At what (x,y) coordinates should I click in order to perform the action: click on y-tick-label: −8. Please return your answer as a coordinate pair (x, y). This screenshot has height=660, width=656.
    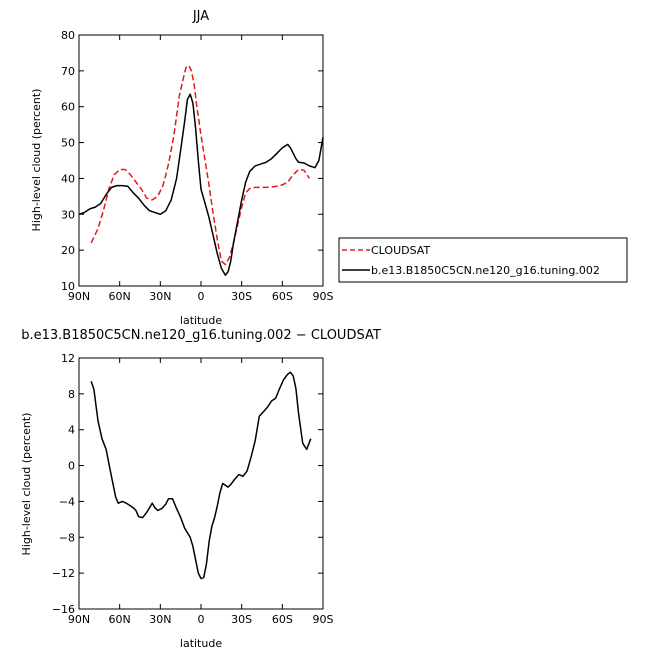
    Looking at the image, I should click on (67, 537).